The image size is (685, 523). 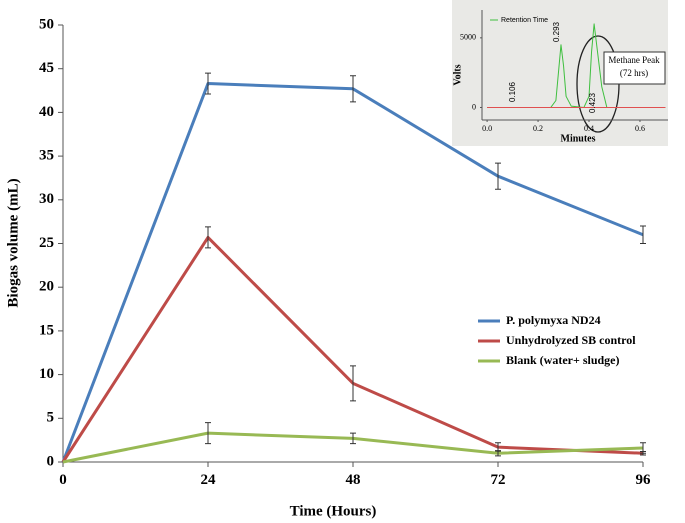 What do you see at coordinates (46, 68) in the screenshot?
I see `y-tick-label: 45` at bounding box center [46, 68].